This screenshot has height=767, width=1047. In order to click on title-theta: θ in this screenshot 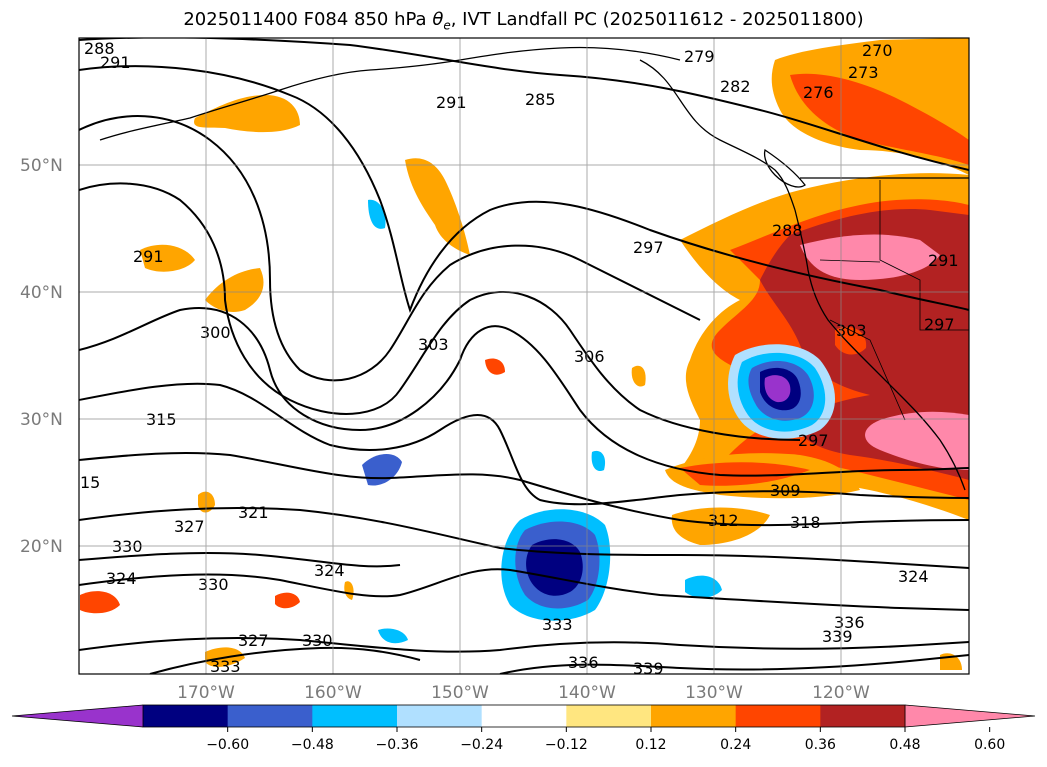, I will do `click(438, 19)`.